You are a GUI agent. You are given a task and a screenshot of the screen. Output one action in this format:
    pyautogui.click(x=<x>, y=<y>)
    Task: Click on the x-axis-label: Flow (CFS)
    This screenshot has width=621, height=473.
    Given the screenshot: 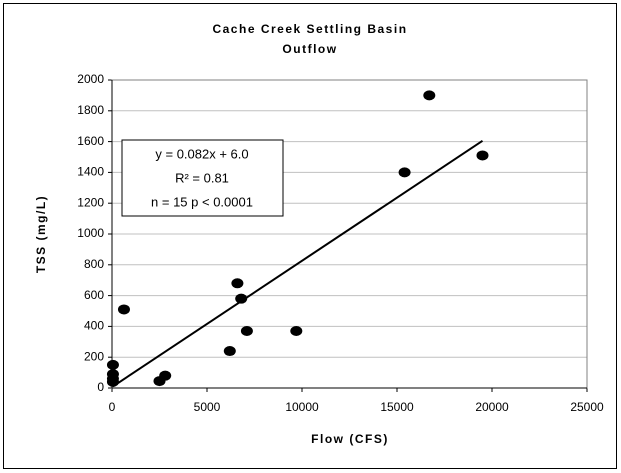 What is the action you would take?
    pyautogui.click(x=350, y=439)
    